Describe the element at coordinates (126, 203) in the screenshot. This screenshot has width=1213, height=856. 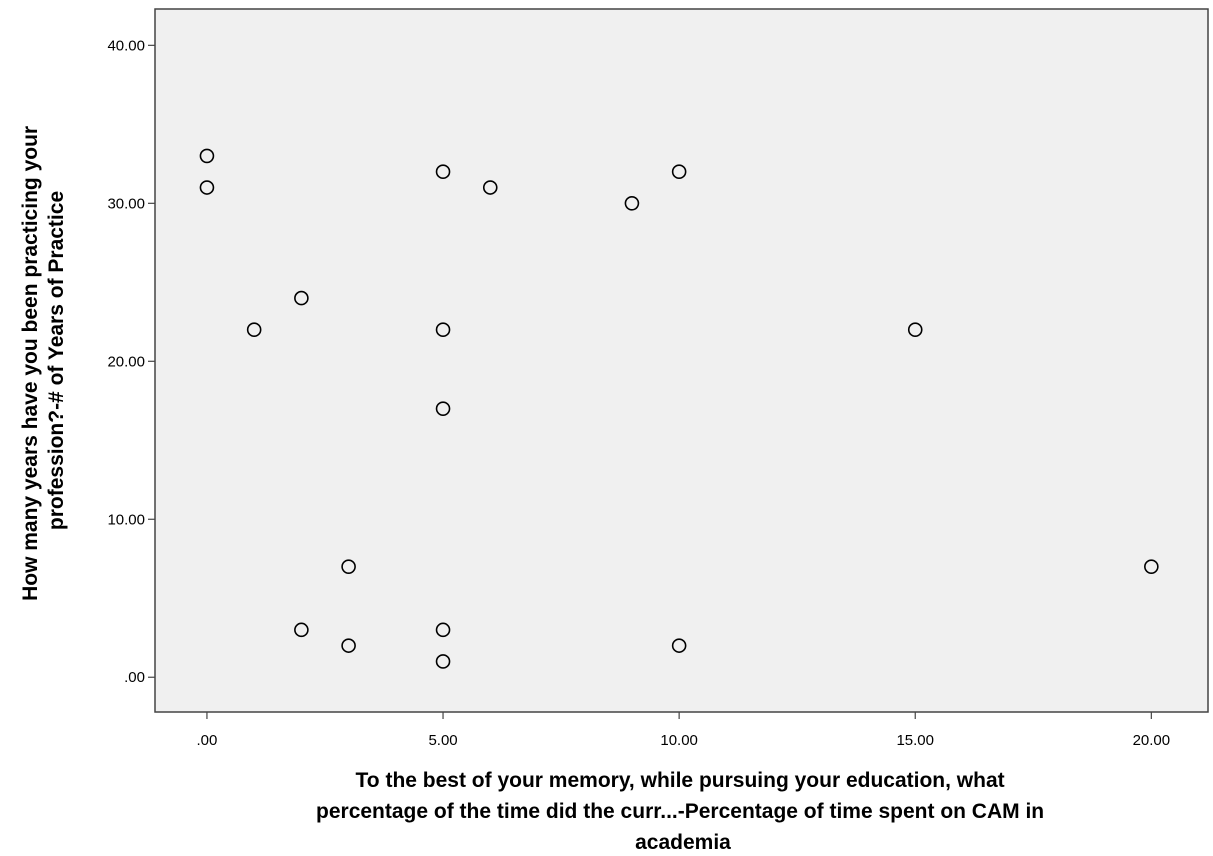
I see `y-tick-label: 30.00` at that location.